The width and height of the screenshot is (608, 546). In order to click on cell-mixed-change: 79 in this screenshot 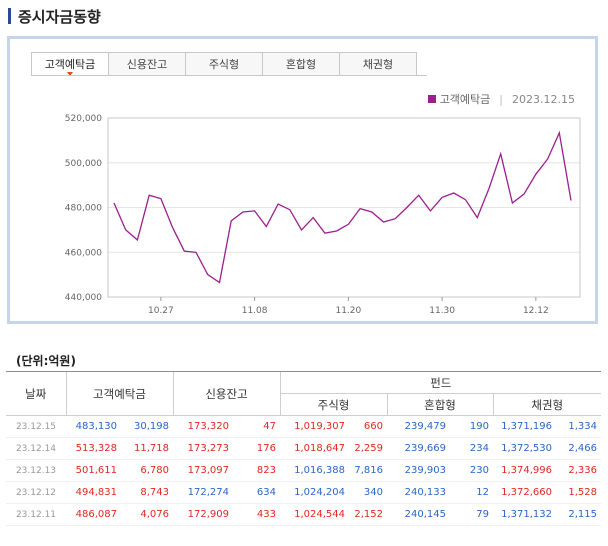, I will do `click(472, 514)`.